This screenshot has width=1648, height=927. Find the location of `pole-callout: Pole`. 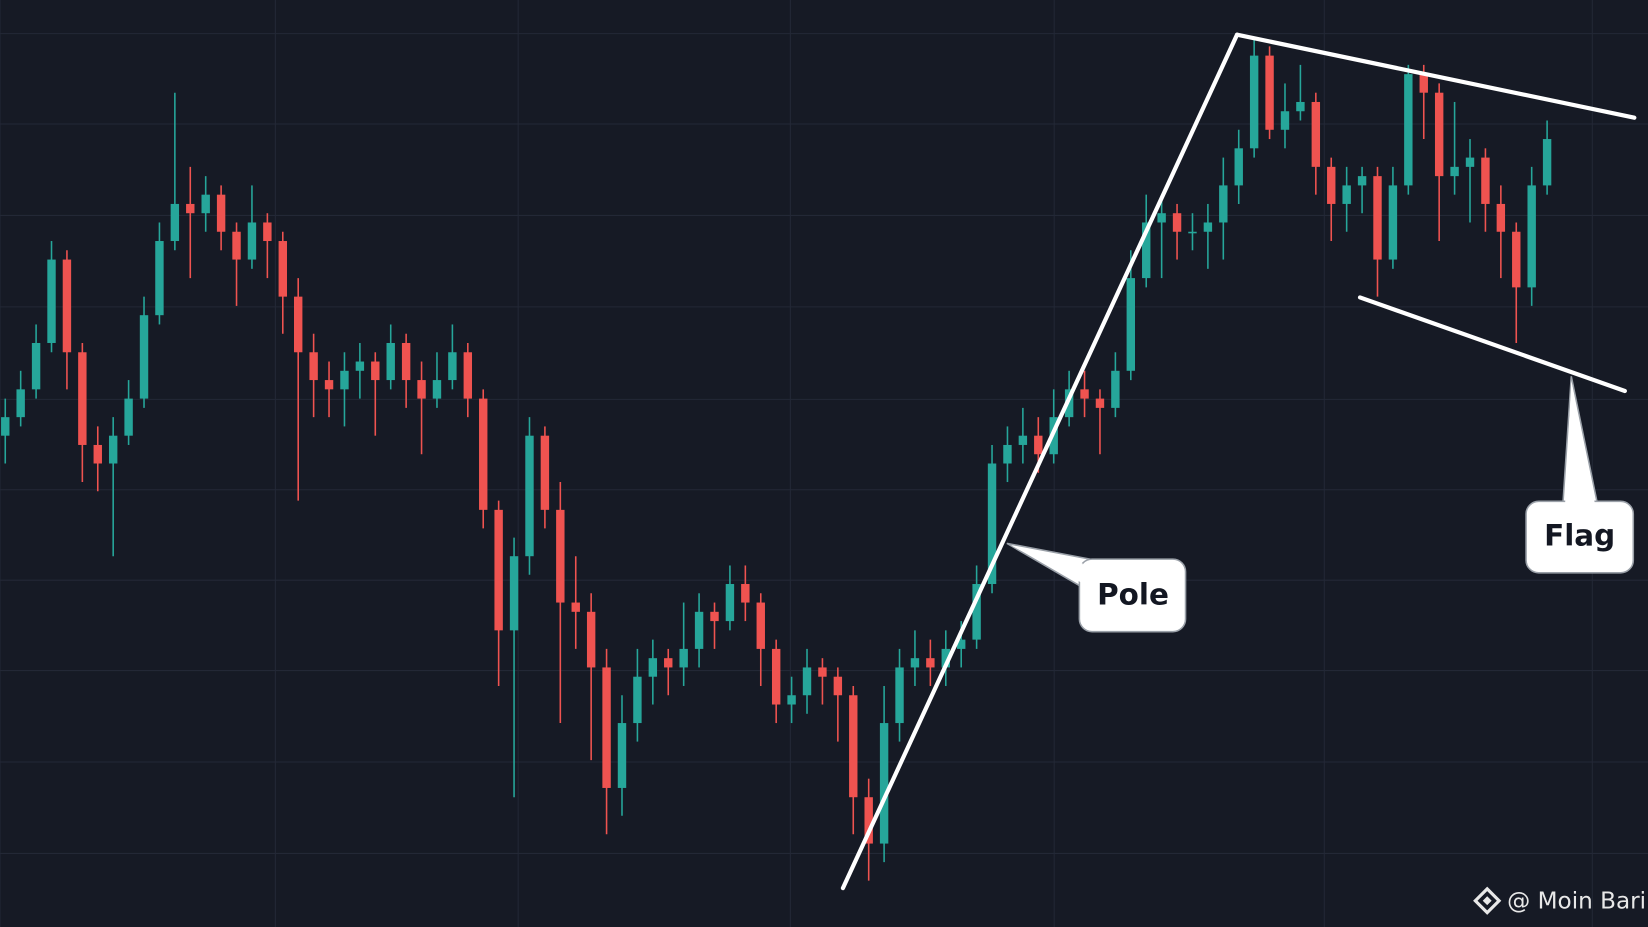

pole-callout: Pole is located at coordinates (1096, 587).